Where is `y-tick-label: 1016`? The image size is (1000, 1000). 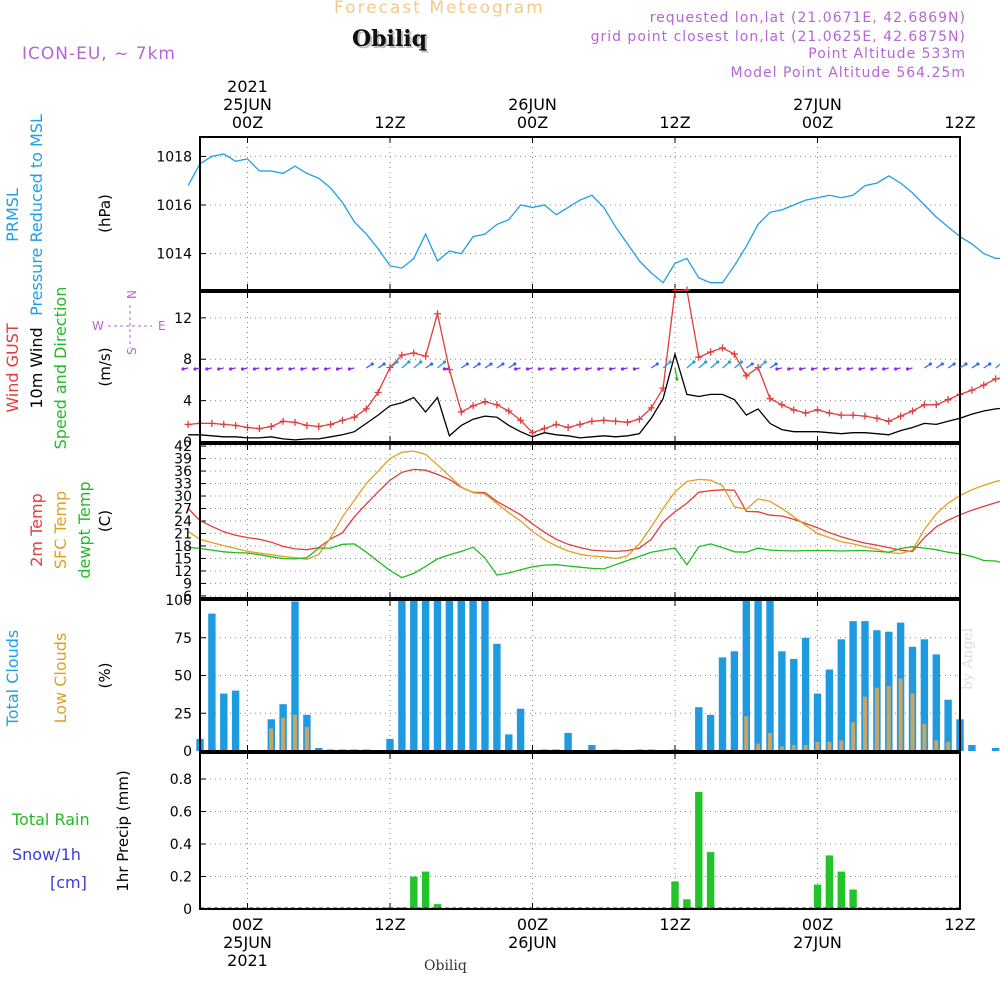 y-tick-label: 1016 is located at coordinates (174, 206).